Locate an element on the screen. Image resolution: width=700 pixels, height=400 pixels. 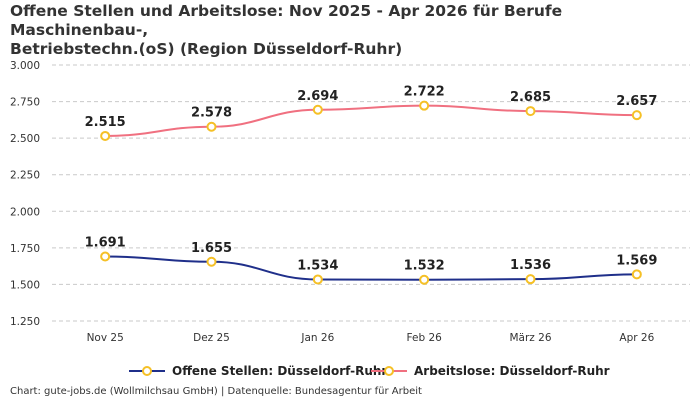
legend-item-arbeitslose: Arbeitslose: Düsseldorf-Ruhr is located at coordinates (490, 371).